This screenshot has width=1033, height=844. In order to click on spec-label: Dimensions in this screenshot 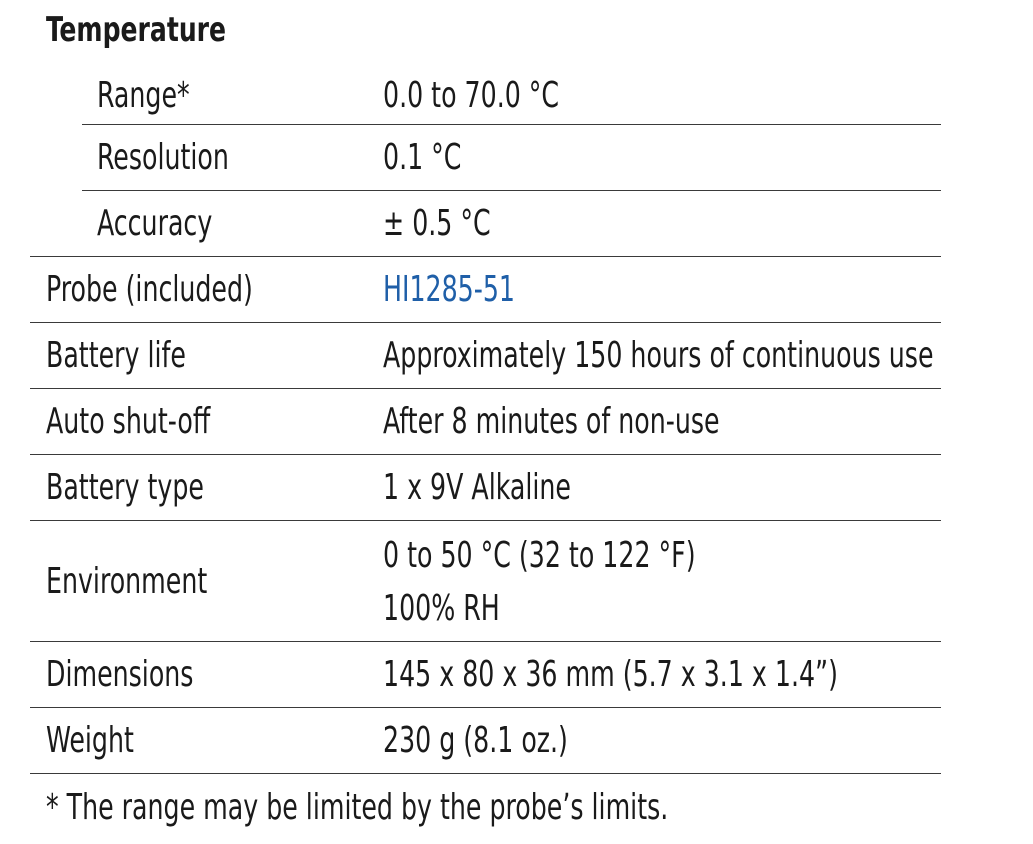, I will do `click(120, 674)`.